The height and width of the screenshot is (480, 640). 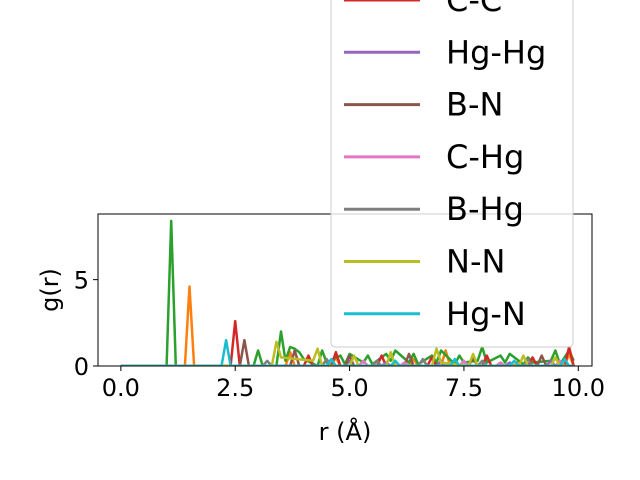 What do you see at coordinates (485, 157) in the screenshot?
I see `legend-label-c-hg: C-Hg` at bounding box center [485, 157].